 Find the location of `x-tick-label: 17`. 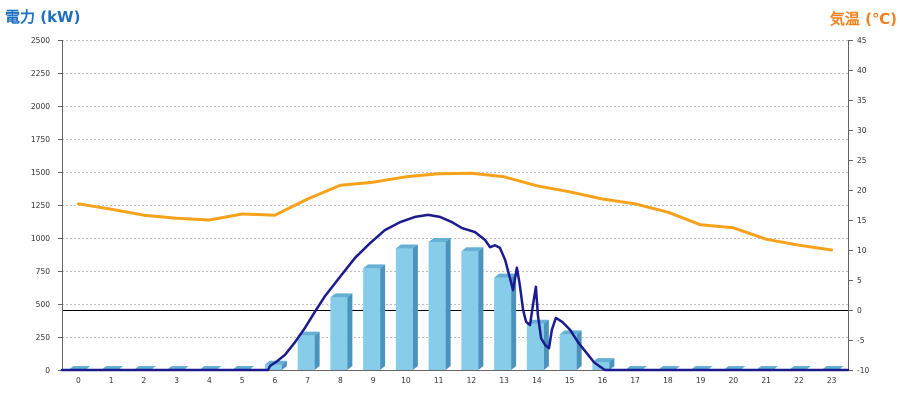

x-tick-label: 17 is located at coordinates (635, 380).